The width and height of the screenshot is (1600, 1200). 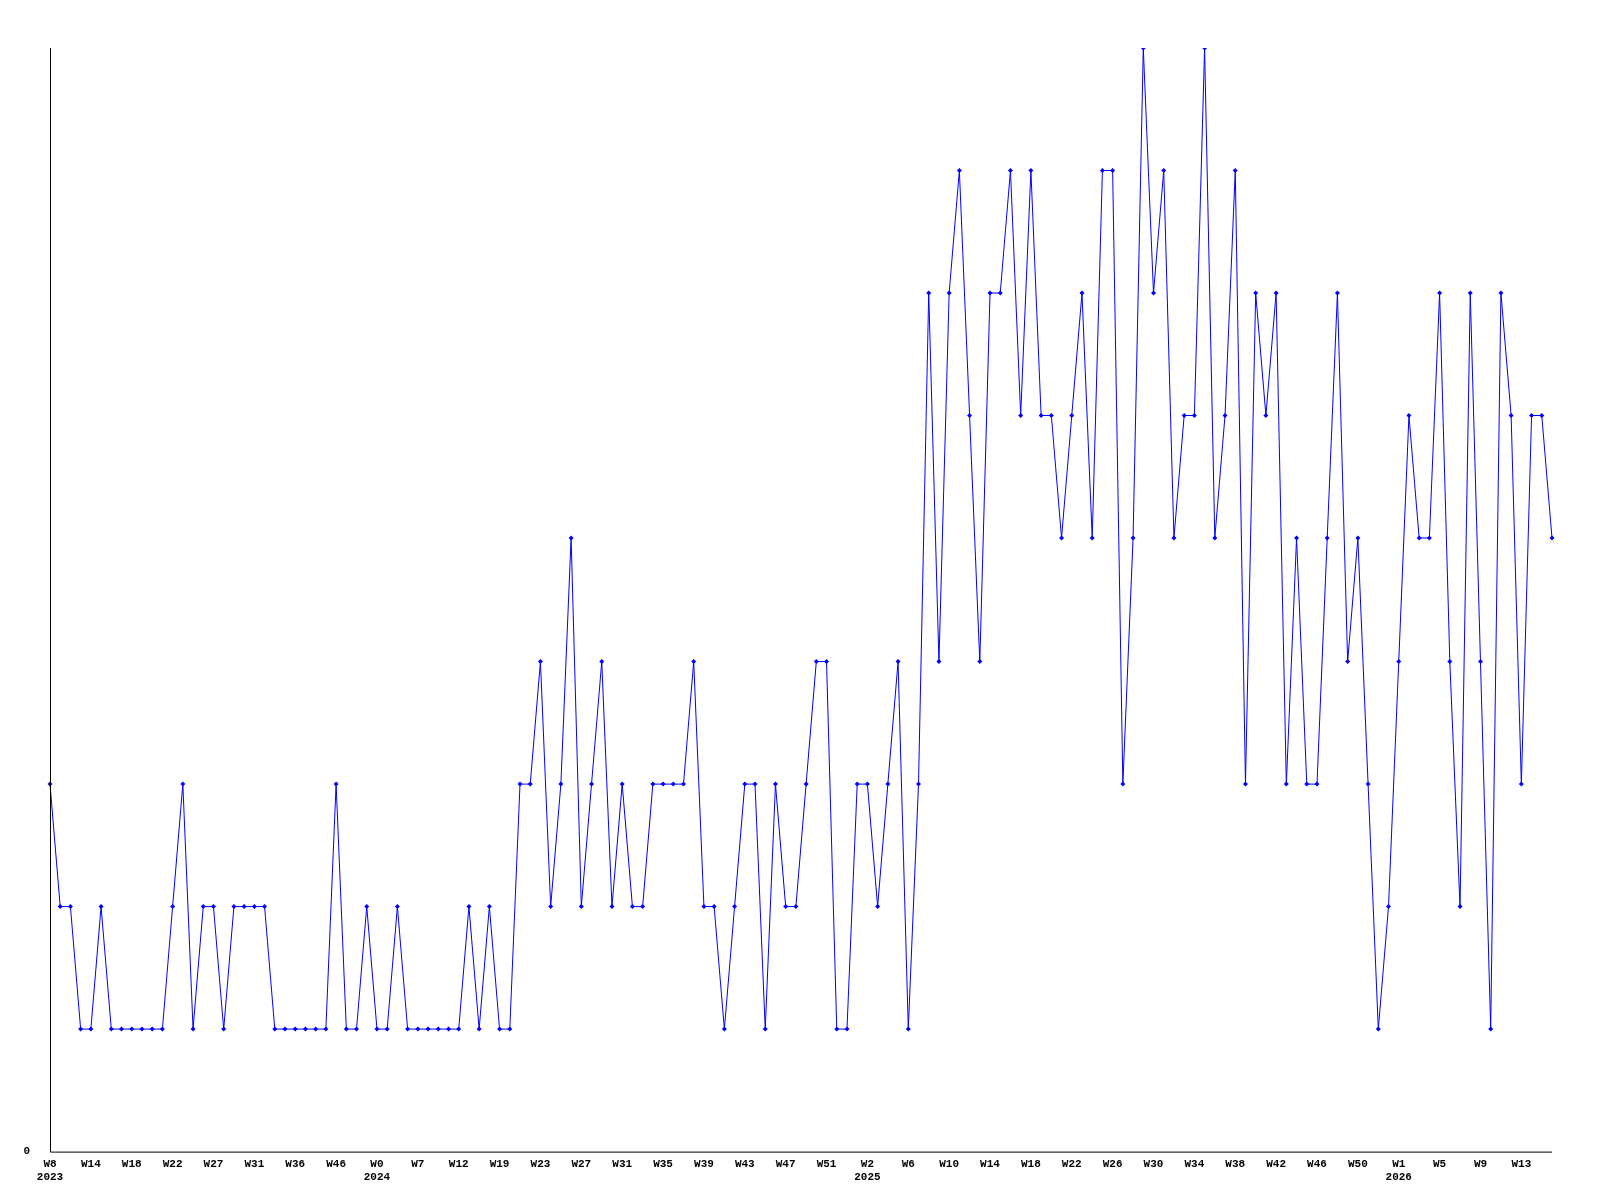 I want to click on x-tick-label: W42, so click(x=1276, y=1163).